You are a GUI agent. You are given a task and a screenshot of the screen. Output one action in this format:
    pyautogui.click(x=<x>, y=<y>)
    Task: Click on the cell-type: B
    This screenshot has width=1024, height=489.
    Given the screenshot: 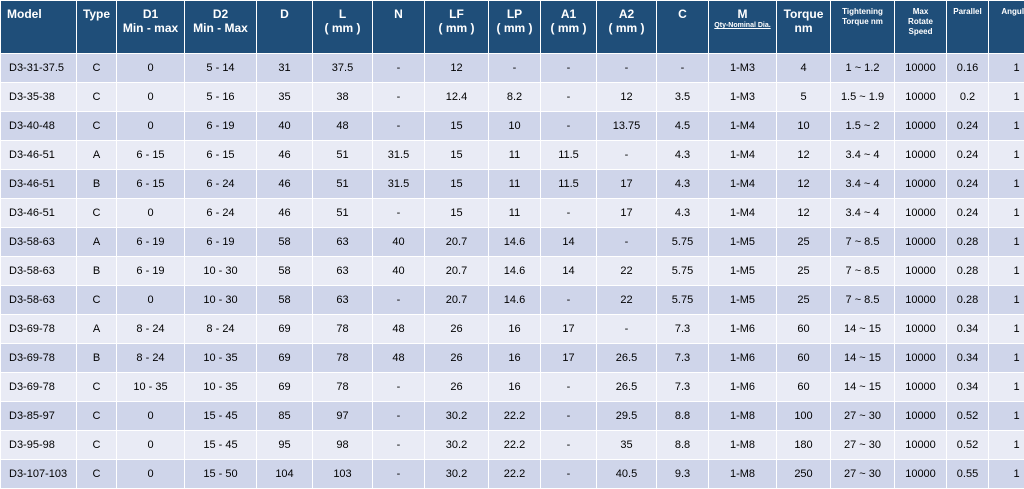 What is the action you would take?
    pyautogui.click(x=96, y=358)
    